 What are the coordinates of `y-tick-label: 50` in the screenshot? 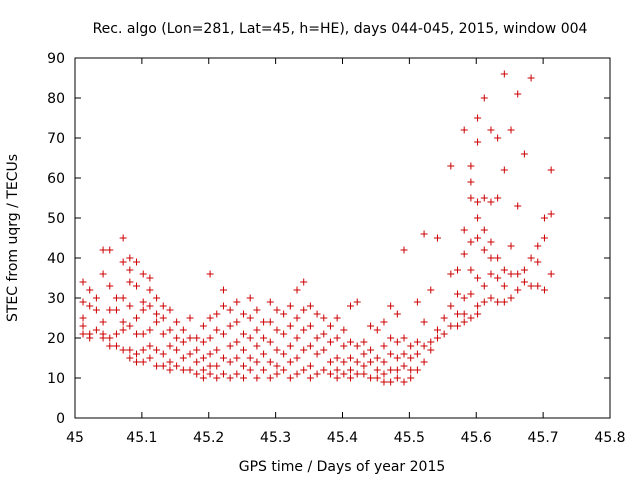 It's located at (56, 219).